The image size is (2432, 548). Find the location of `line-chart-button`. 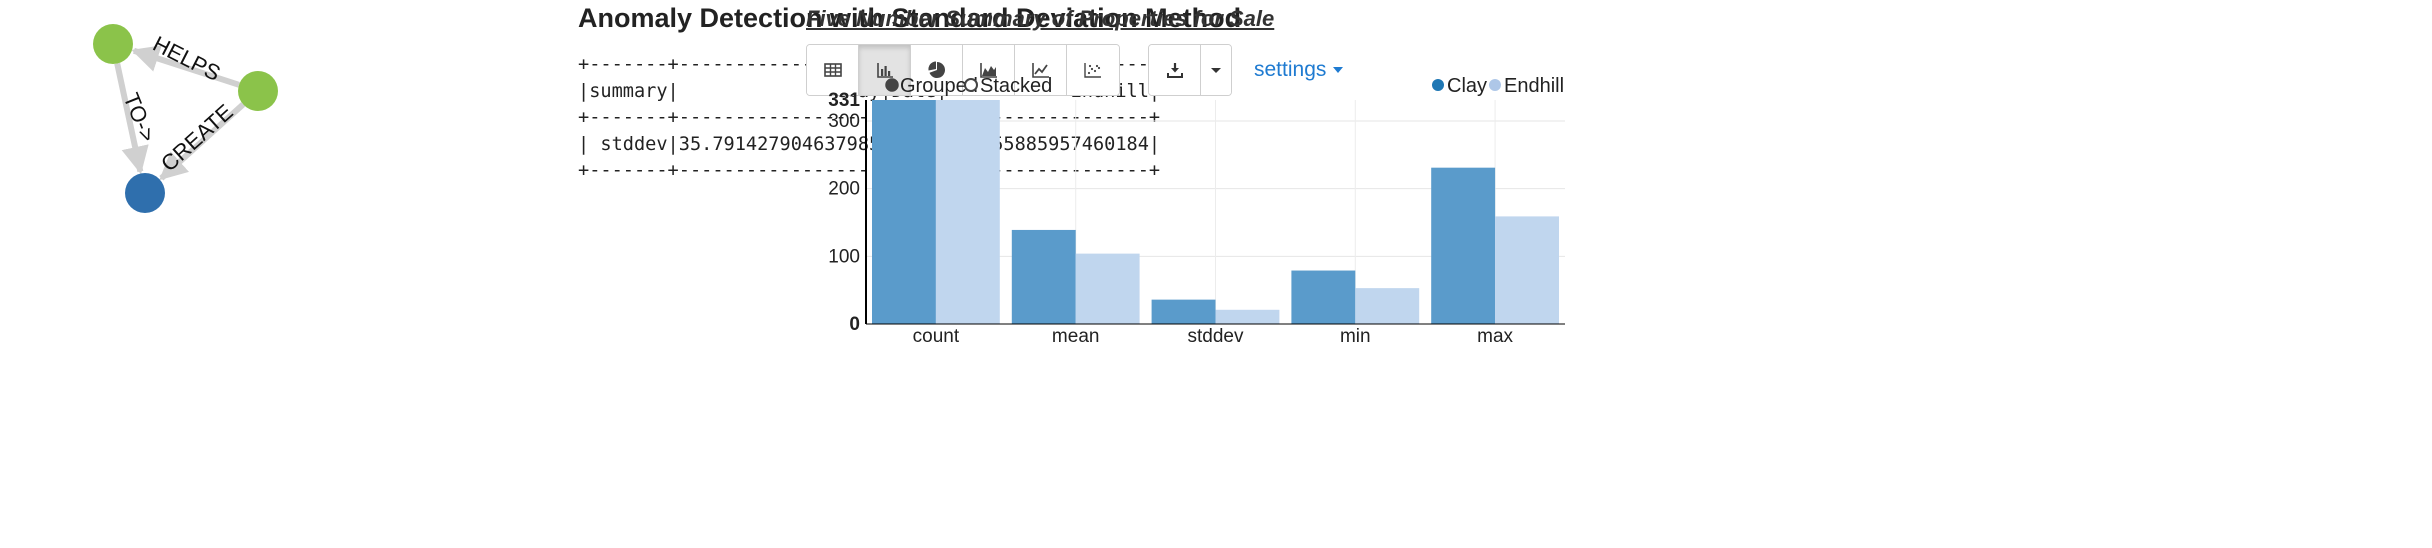

line-chart-button is located at coordinates (1041, 70).